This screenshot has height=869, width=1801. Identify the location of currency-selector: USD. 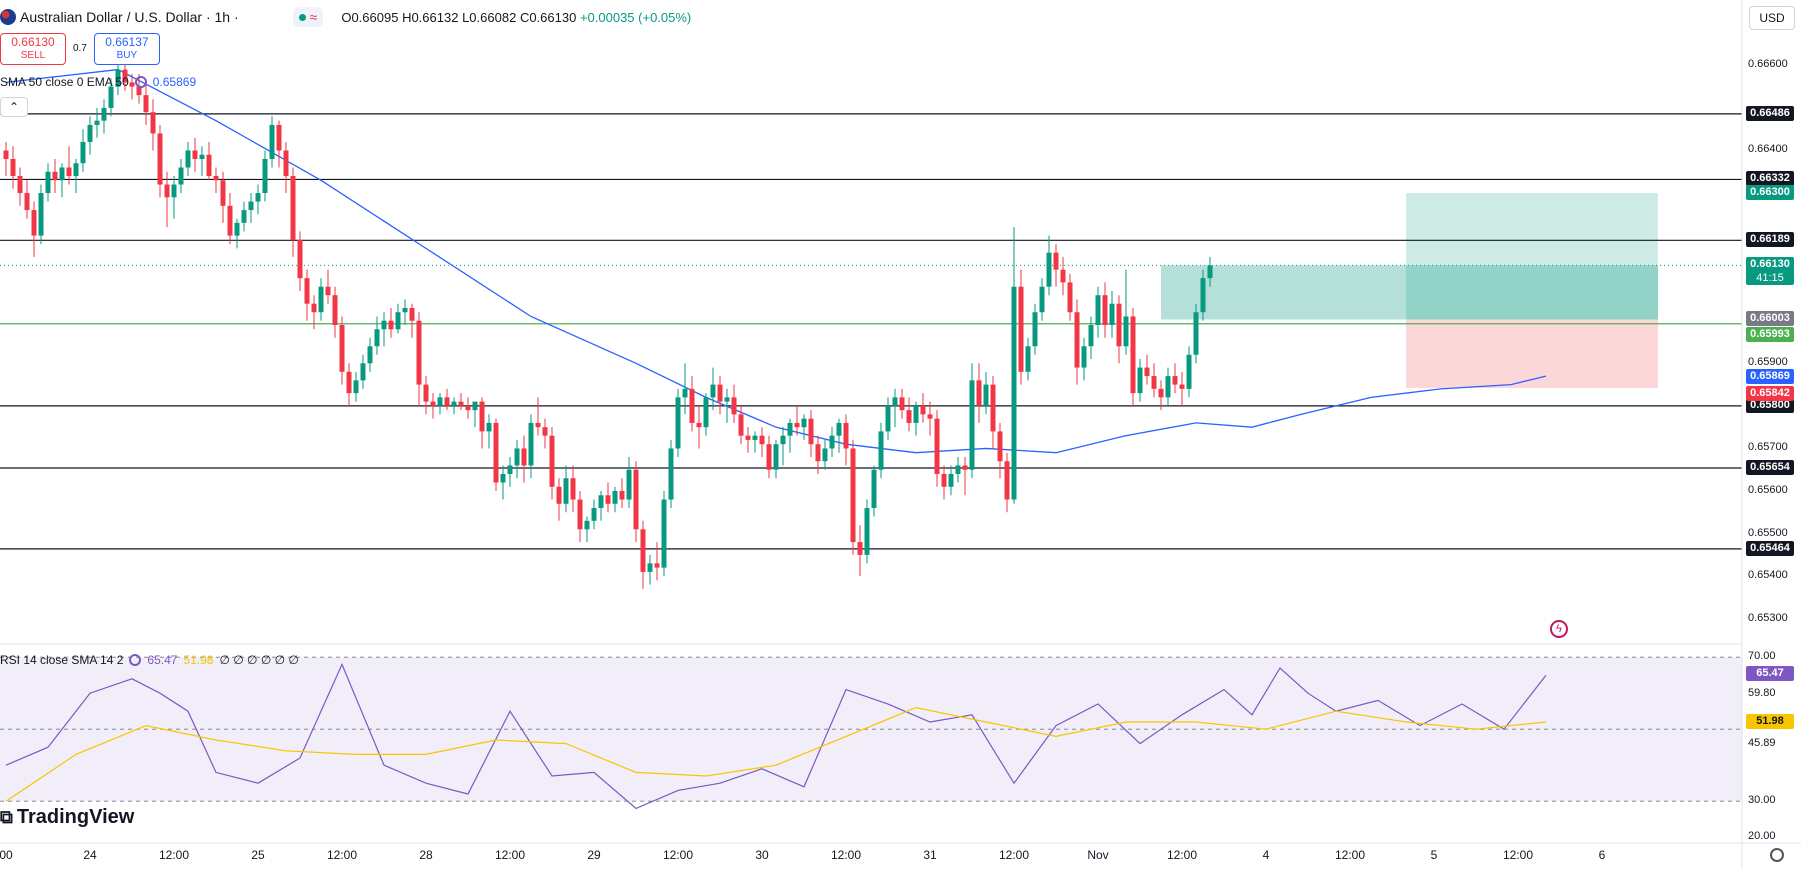
(1772, 18).